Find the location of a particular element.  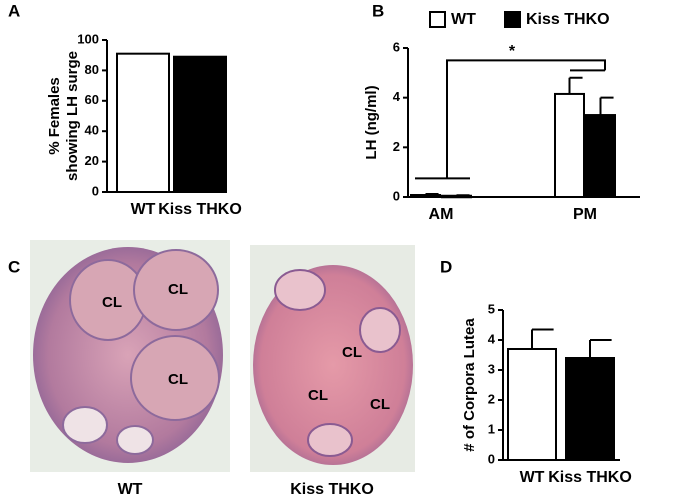

significance-bracket is located at coordinates (510, 119).